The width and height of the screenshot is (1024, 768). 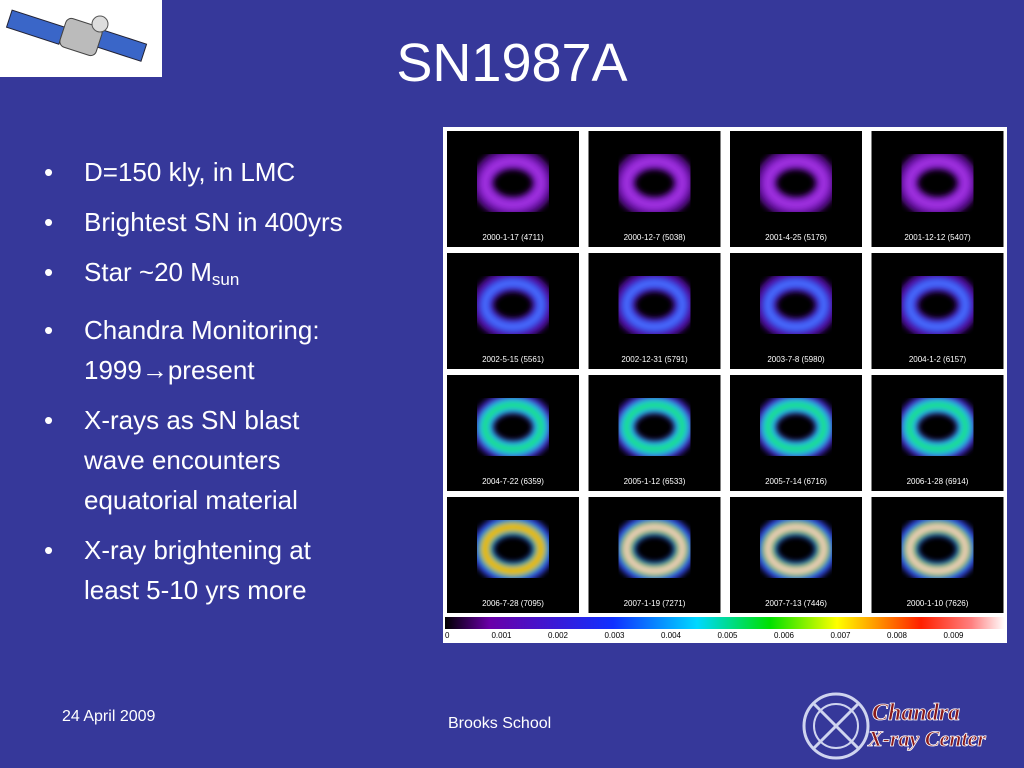 I want to click on satellite-logo, so click(x=81, y=38).